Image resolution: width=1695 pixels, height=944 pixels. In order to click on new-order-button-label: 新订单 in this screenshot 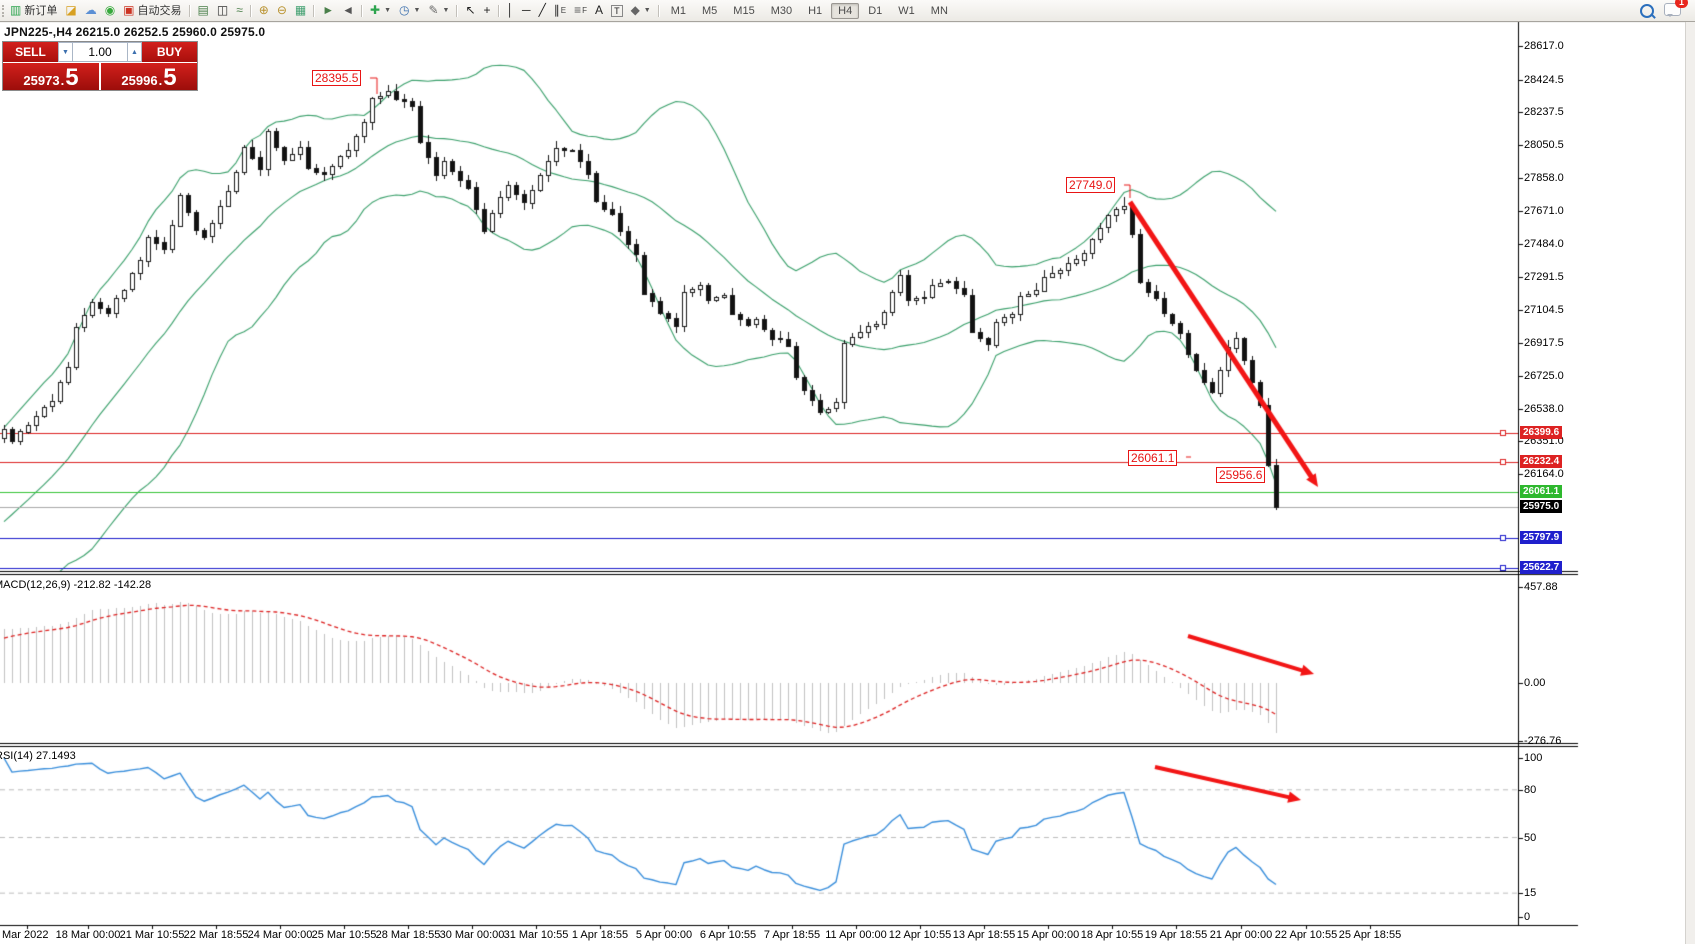, I will do `click(41, 11)`.